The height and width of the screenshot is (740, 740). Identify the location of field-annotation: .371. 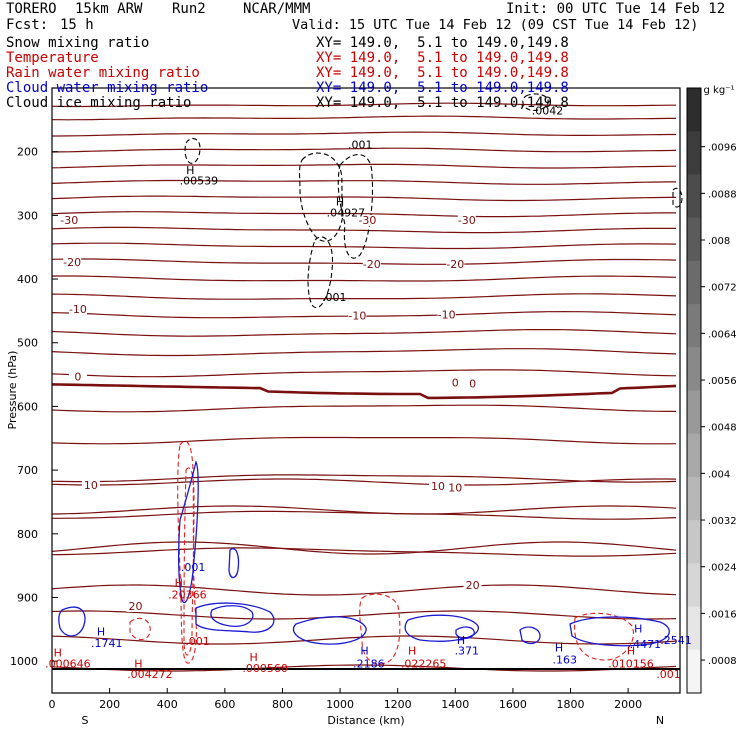
(467, 651).